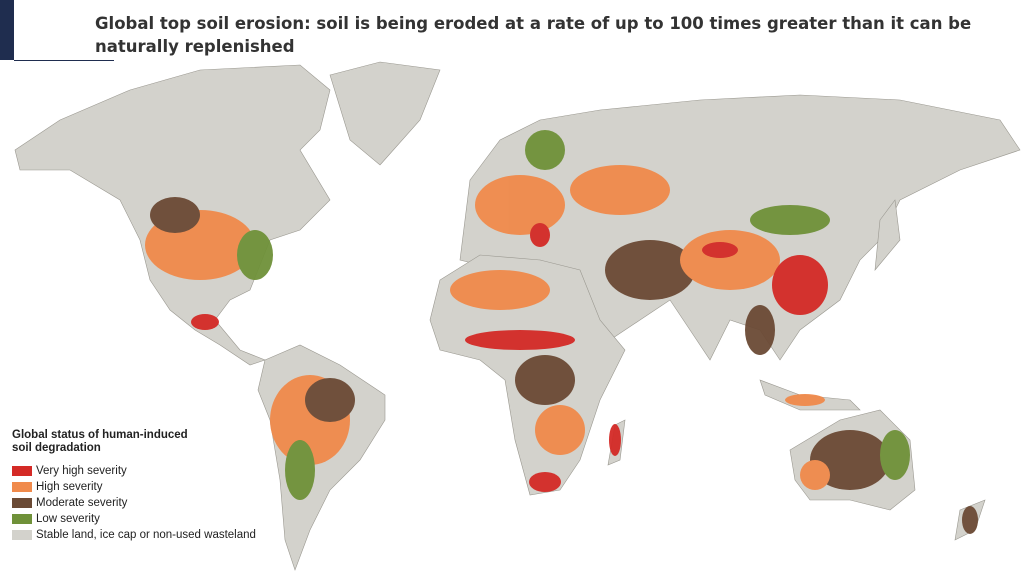 This screenshot has height=575, width=1024. Describe the element at coordinates (134, 519) in the screenshot. I see `legend-item: Low severity` at that location.